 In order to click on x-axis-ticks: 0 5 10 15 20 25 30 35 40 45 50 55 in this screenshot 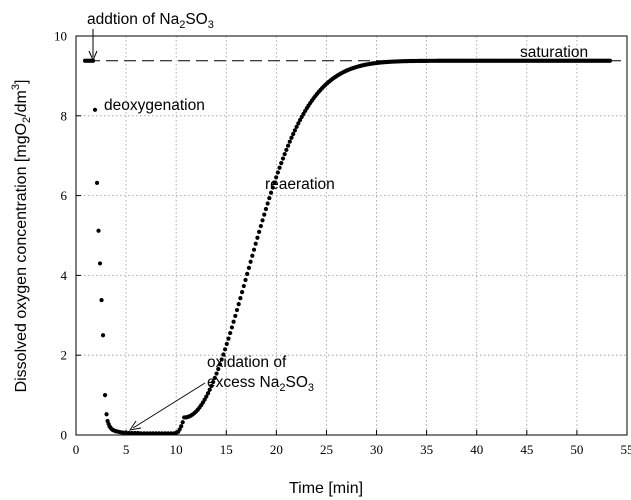, I will do `click(352, 443)`.